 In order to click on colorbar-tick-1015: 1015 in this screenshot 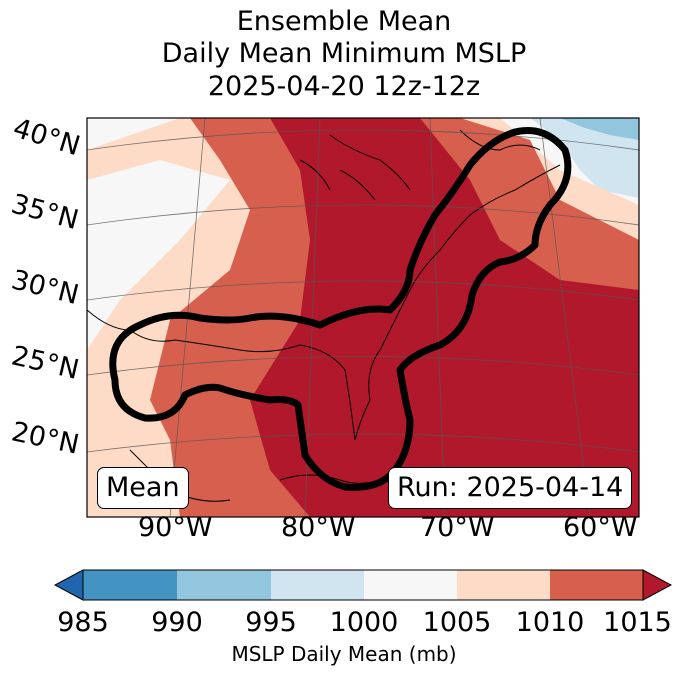, I will do `click(637, 622)`.